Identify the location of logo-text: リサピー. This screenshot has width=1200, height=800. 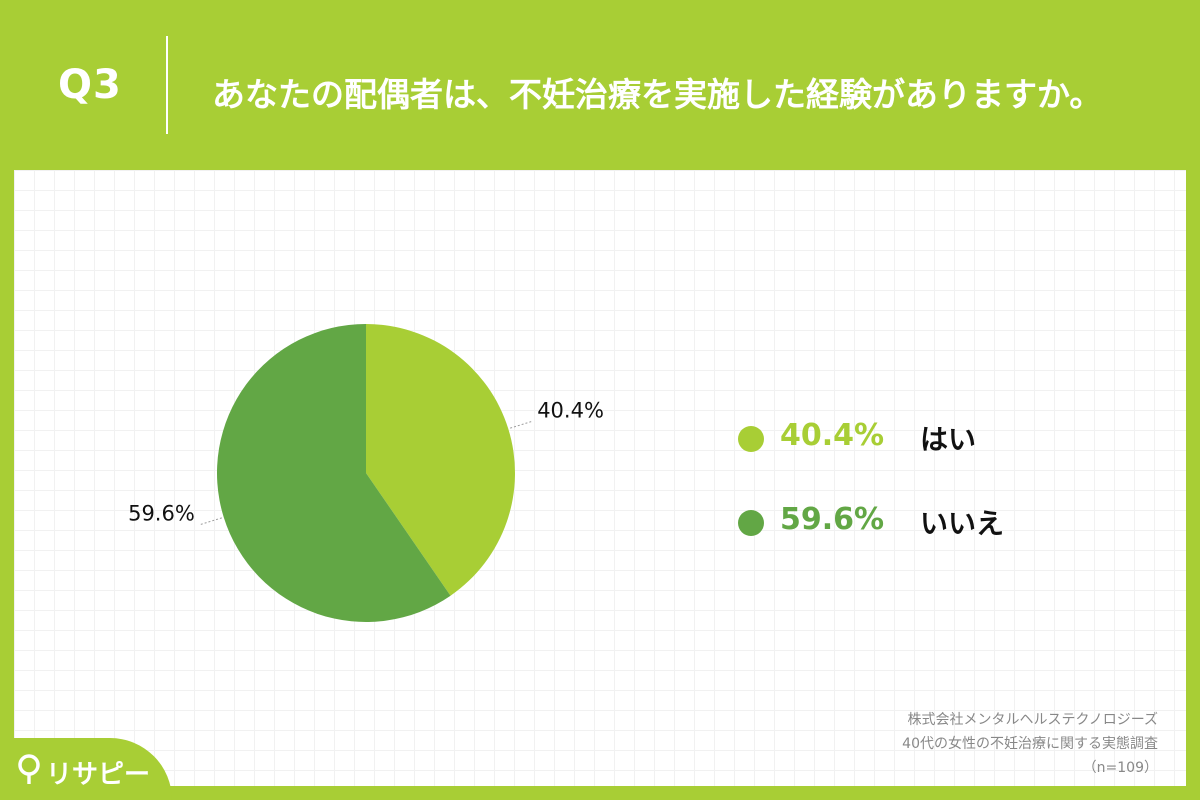
(98, 775).